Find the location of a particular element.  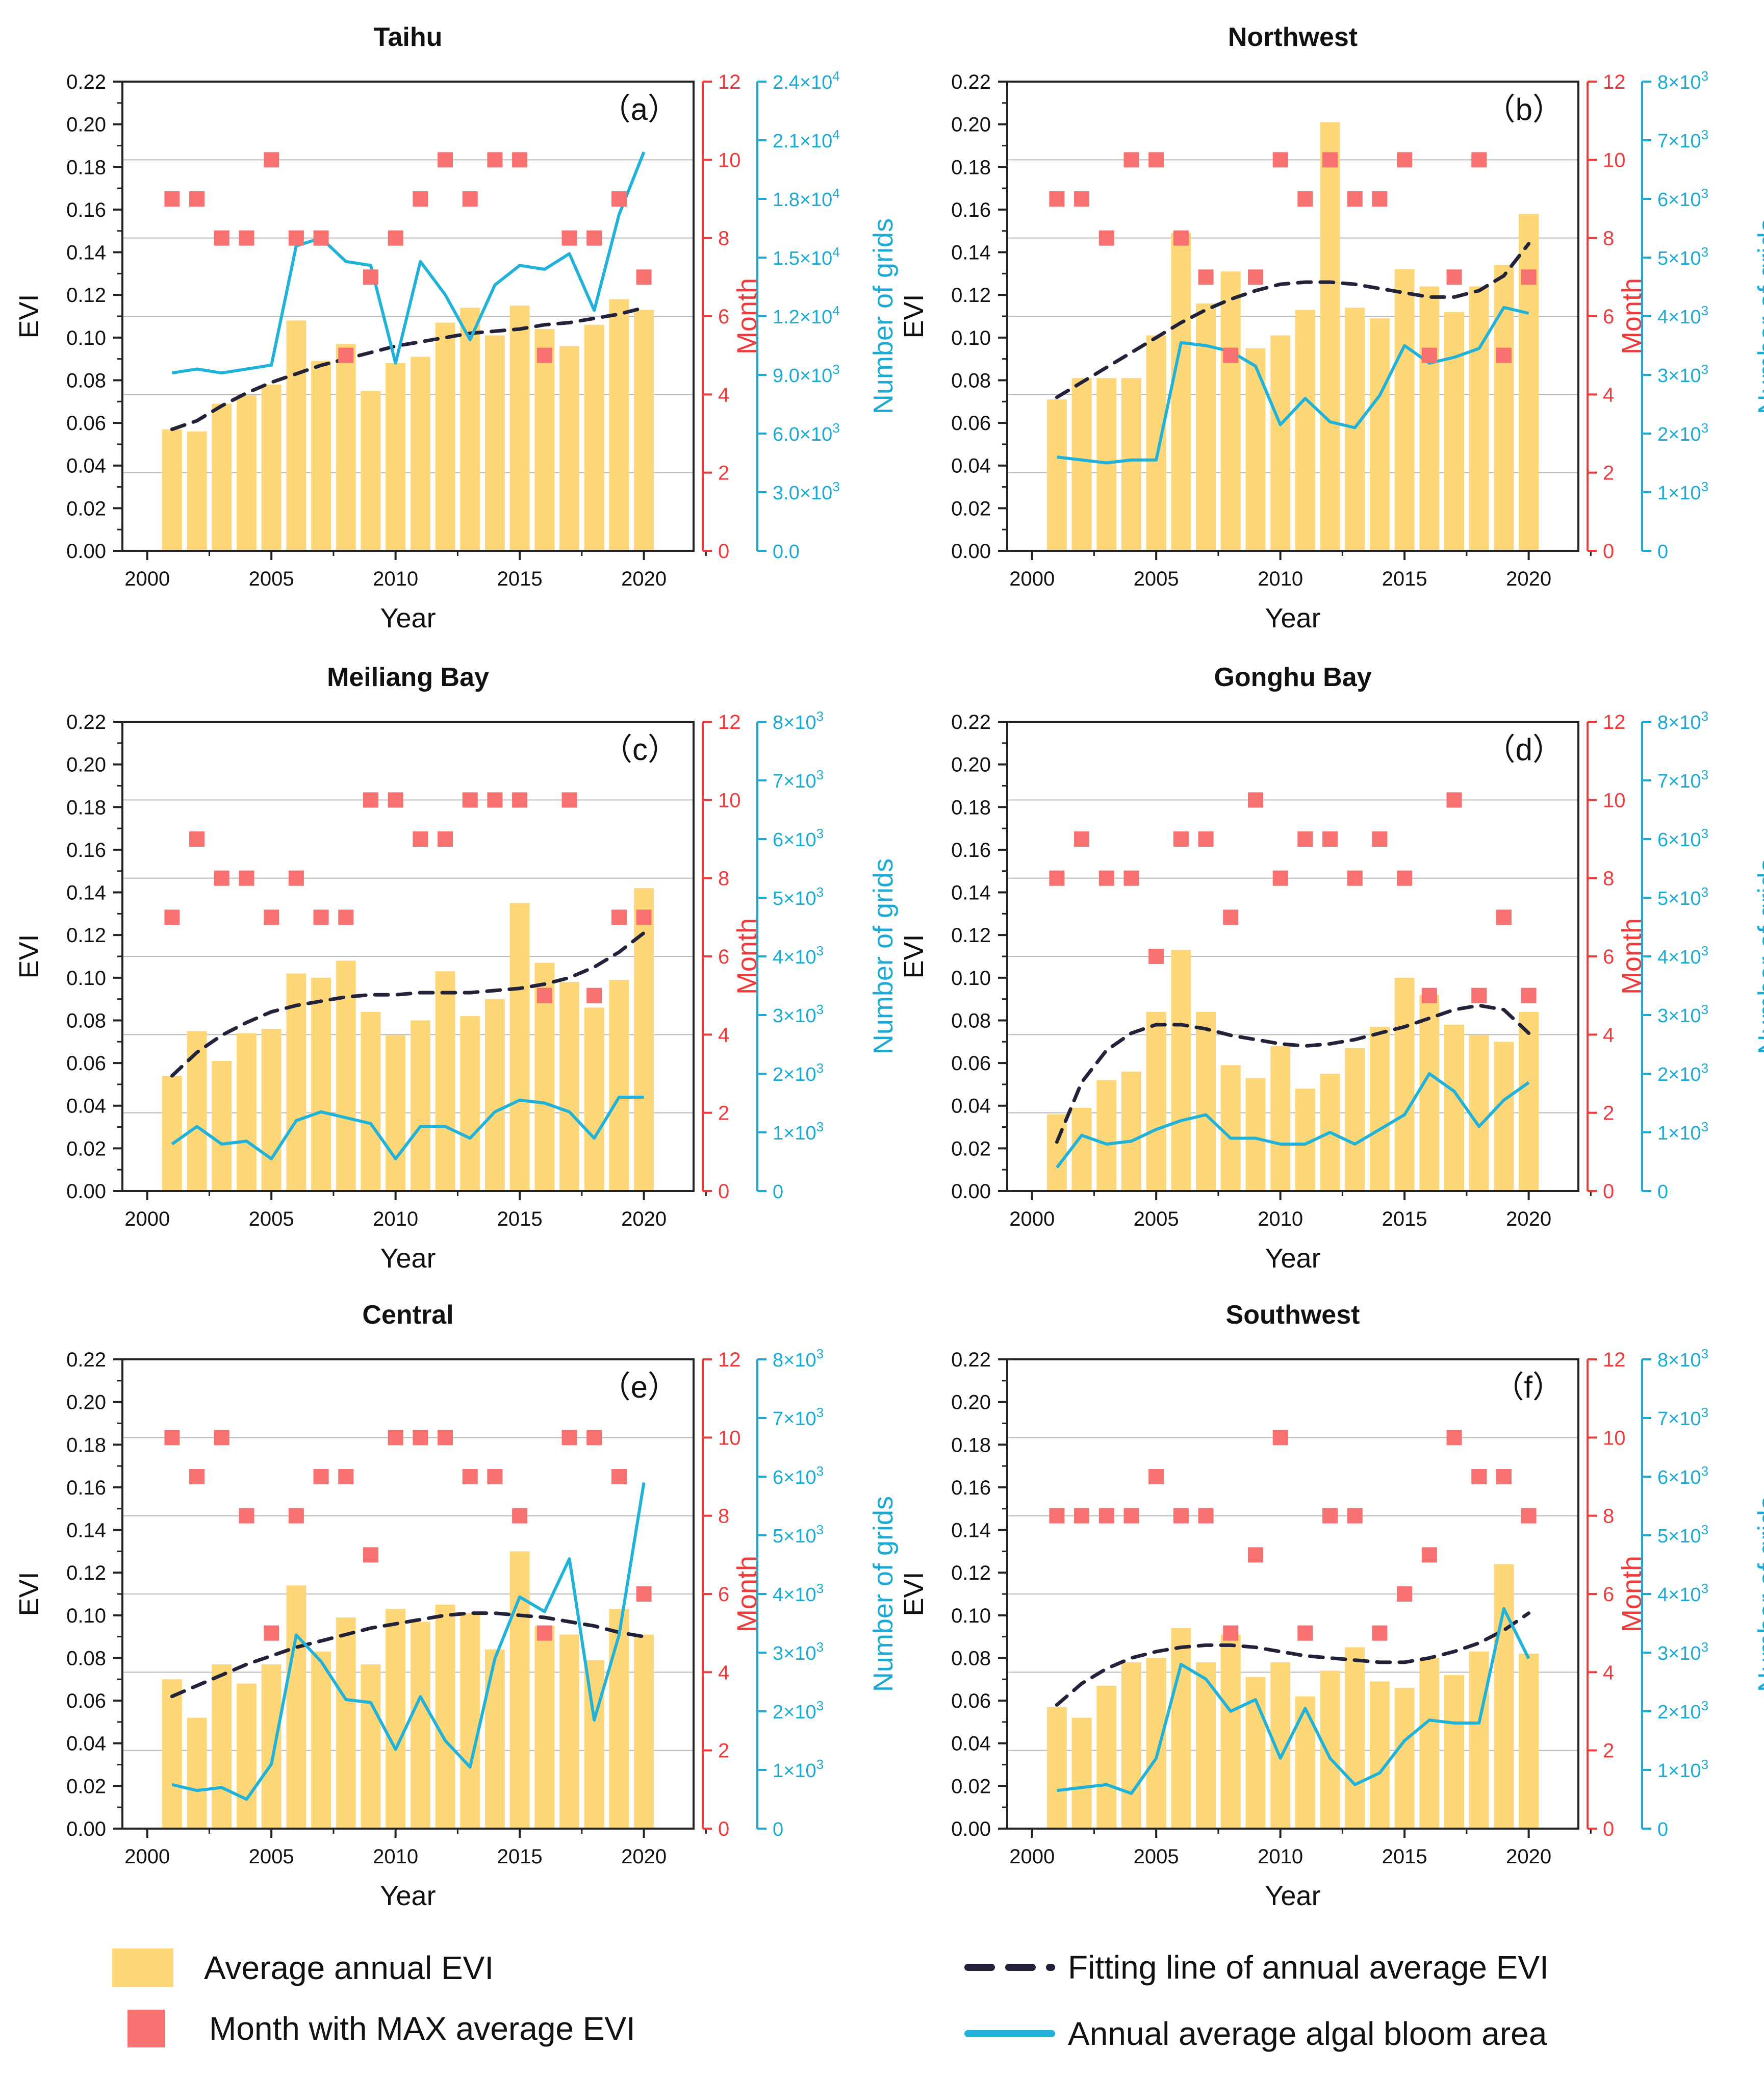

y-tick-label: 0.08 is located at coordinates (971, 380).